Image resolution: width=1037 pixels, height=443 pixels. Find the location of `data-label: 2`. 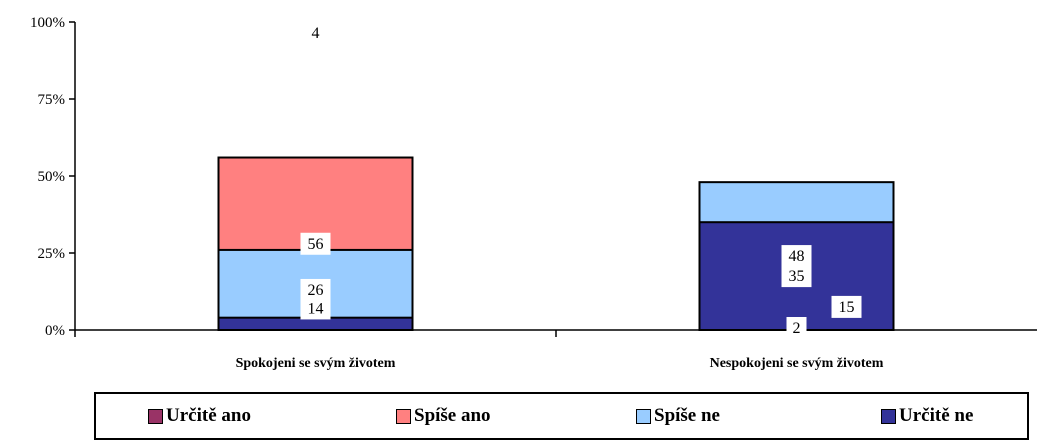

data-label: 2 is located at coordinates (797, 328).